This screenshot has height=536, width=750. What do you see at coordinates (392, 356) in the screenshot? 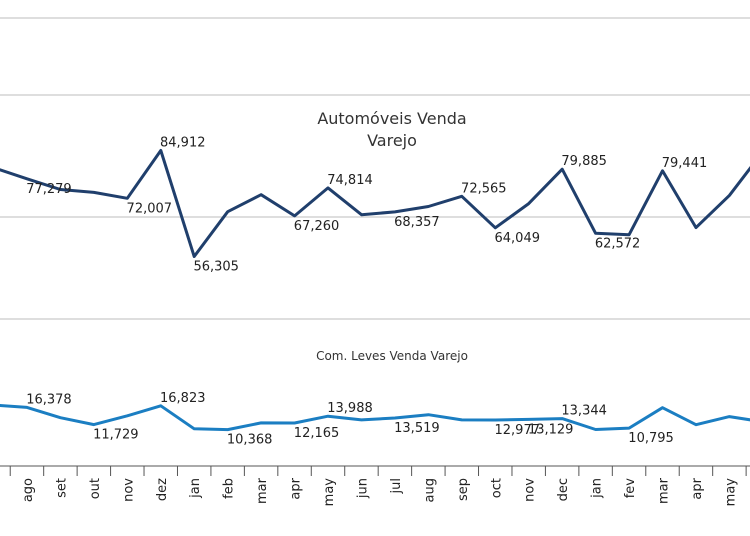
I see `chart-title: Com. Leves Venda Varejo` at bounding box center [392, 356].